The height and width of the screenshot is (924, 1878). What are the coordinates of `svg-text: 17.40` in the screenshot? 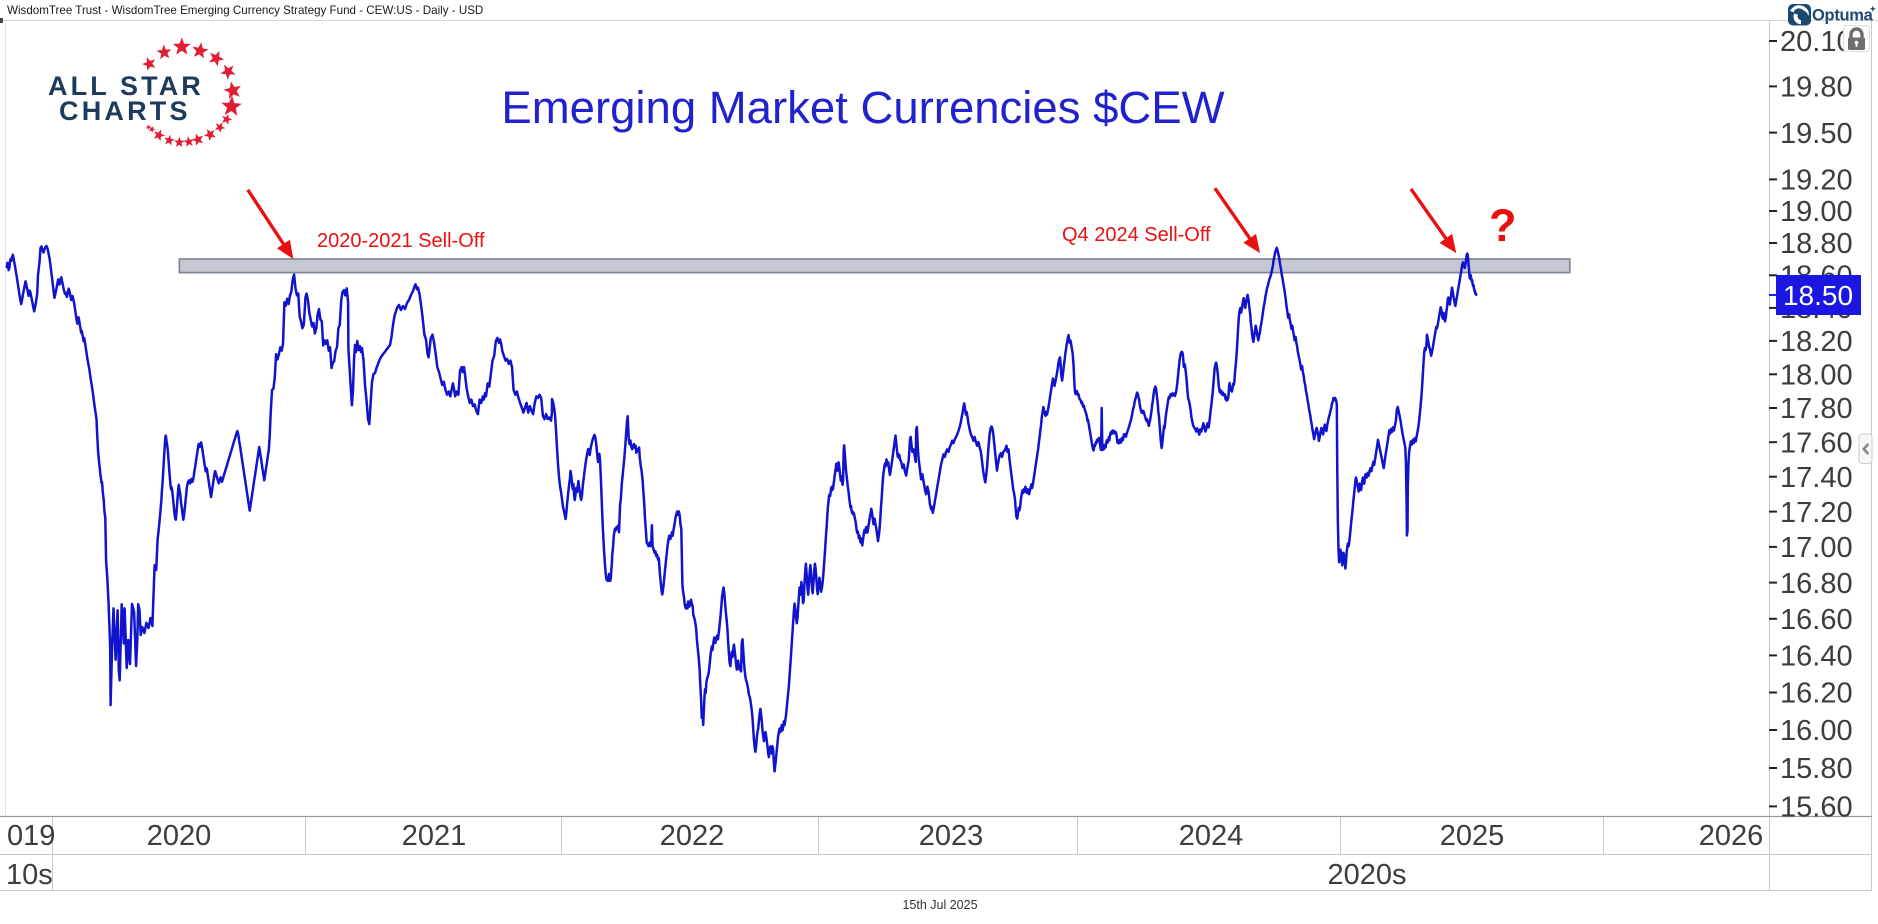 It's located at (1816, 478).